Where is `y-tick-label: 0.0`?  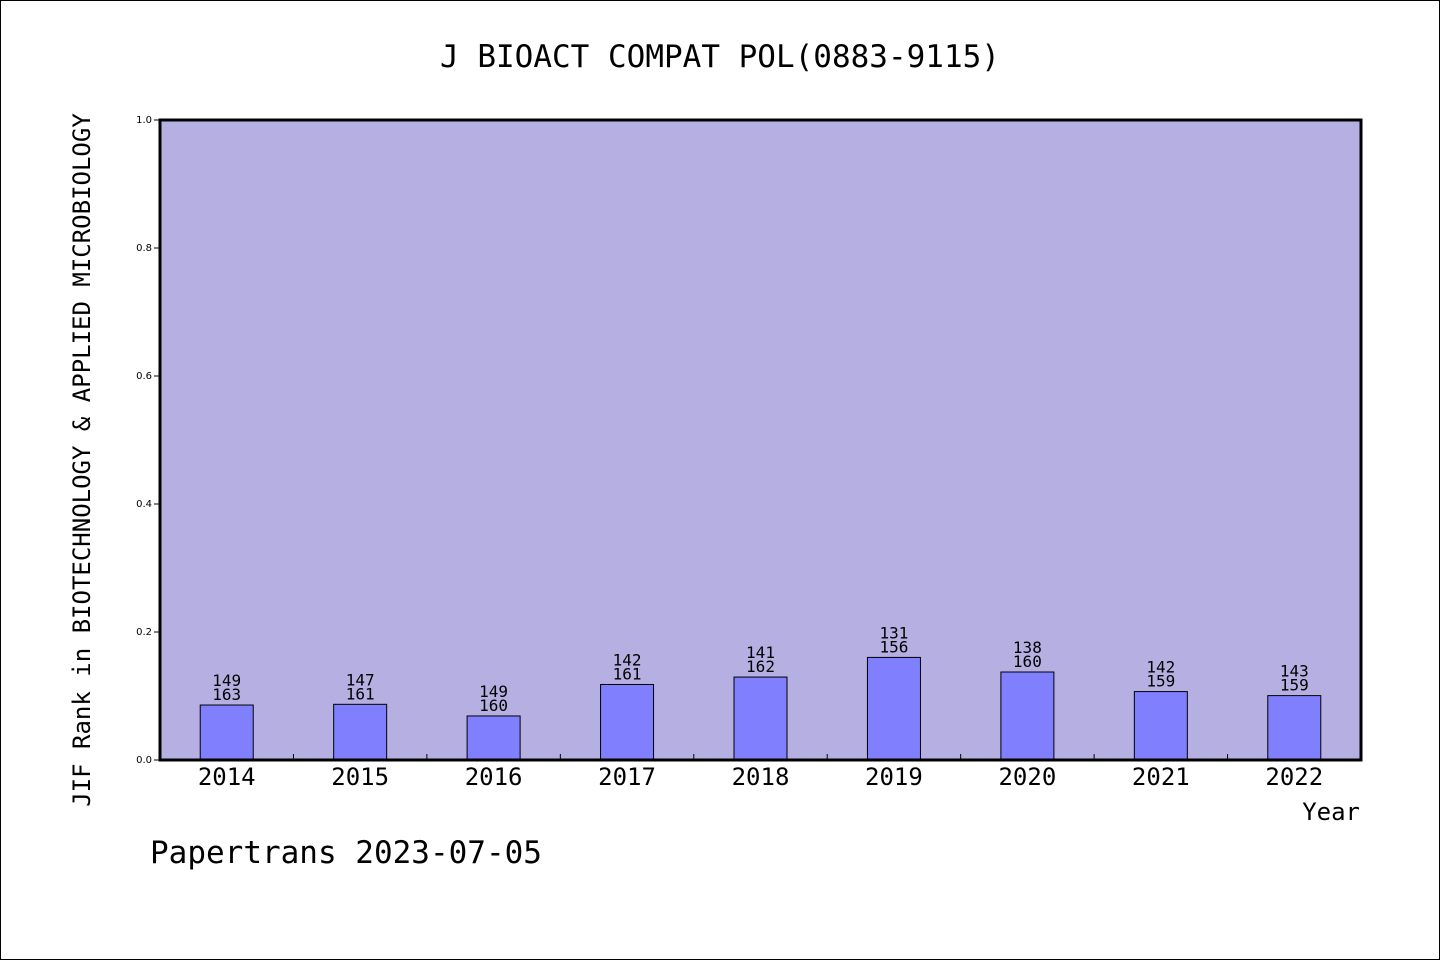
y-tick-label: 0.0 is located at coordinates (144, 760).